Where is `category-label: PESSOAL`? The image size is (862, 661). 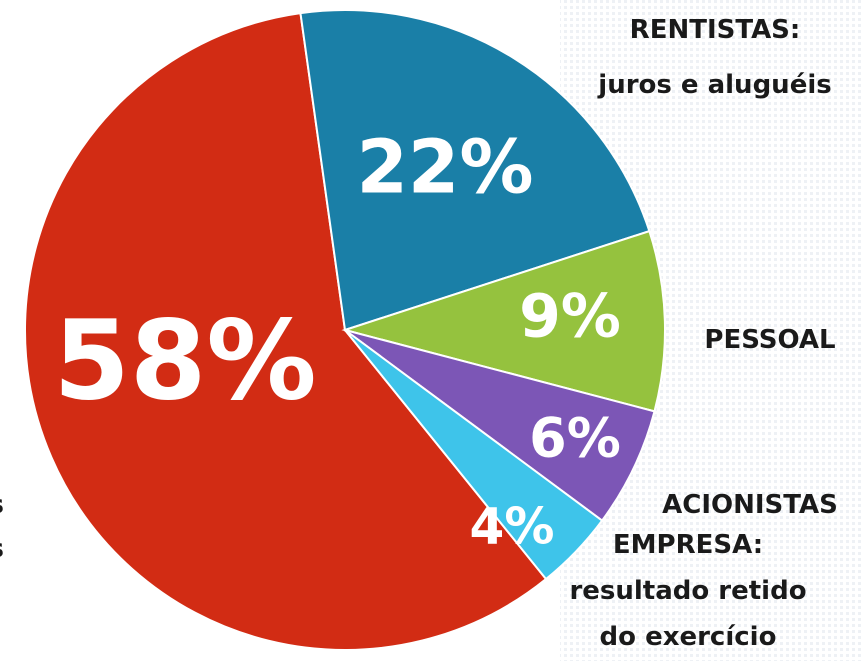
category-label: PESSOAL is located at coordinates (769, 340).